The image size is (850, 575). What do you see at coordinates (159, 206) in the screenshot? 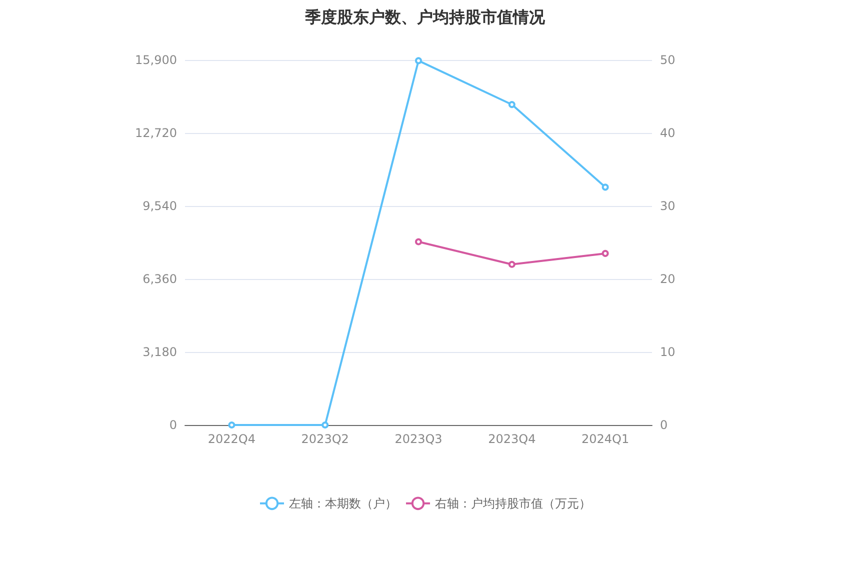
I see `y-tick-label: 9,540` at bounding box center [159, 206].